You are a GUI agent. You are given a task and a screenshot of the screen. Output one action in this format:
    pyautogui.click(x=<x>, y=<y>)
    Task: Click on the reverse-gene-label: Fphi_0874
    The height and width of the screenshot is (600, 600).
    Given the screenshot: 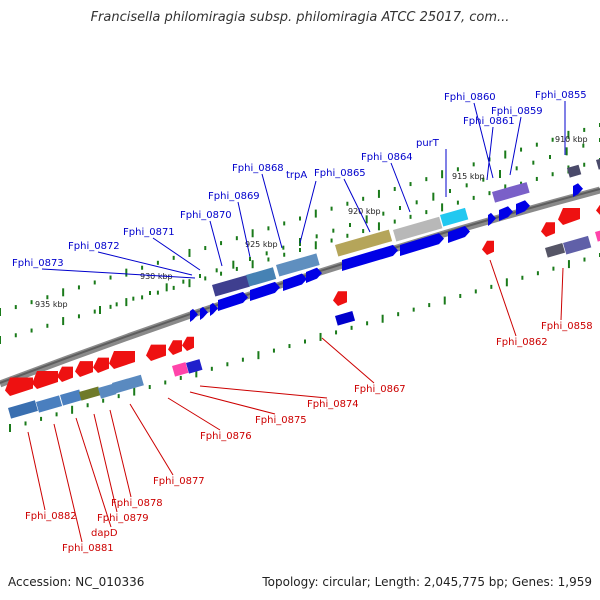 What is the action you would take?
    pyautogui.click(x=333, y=404)
    